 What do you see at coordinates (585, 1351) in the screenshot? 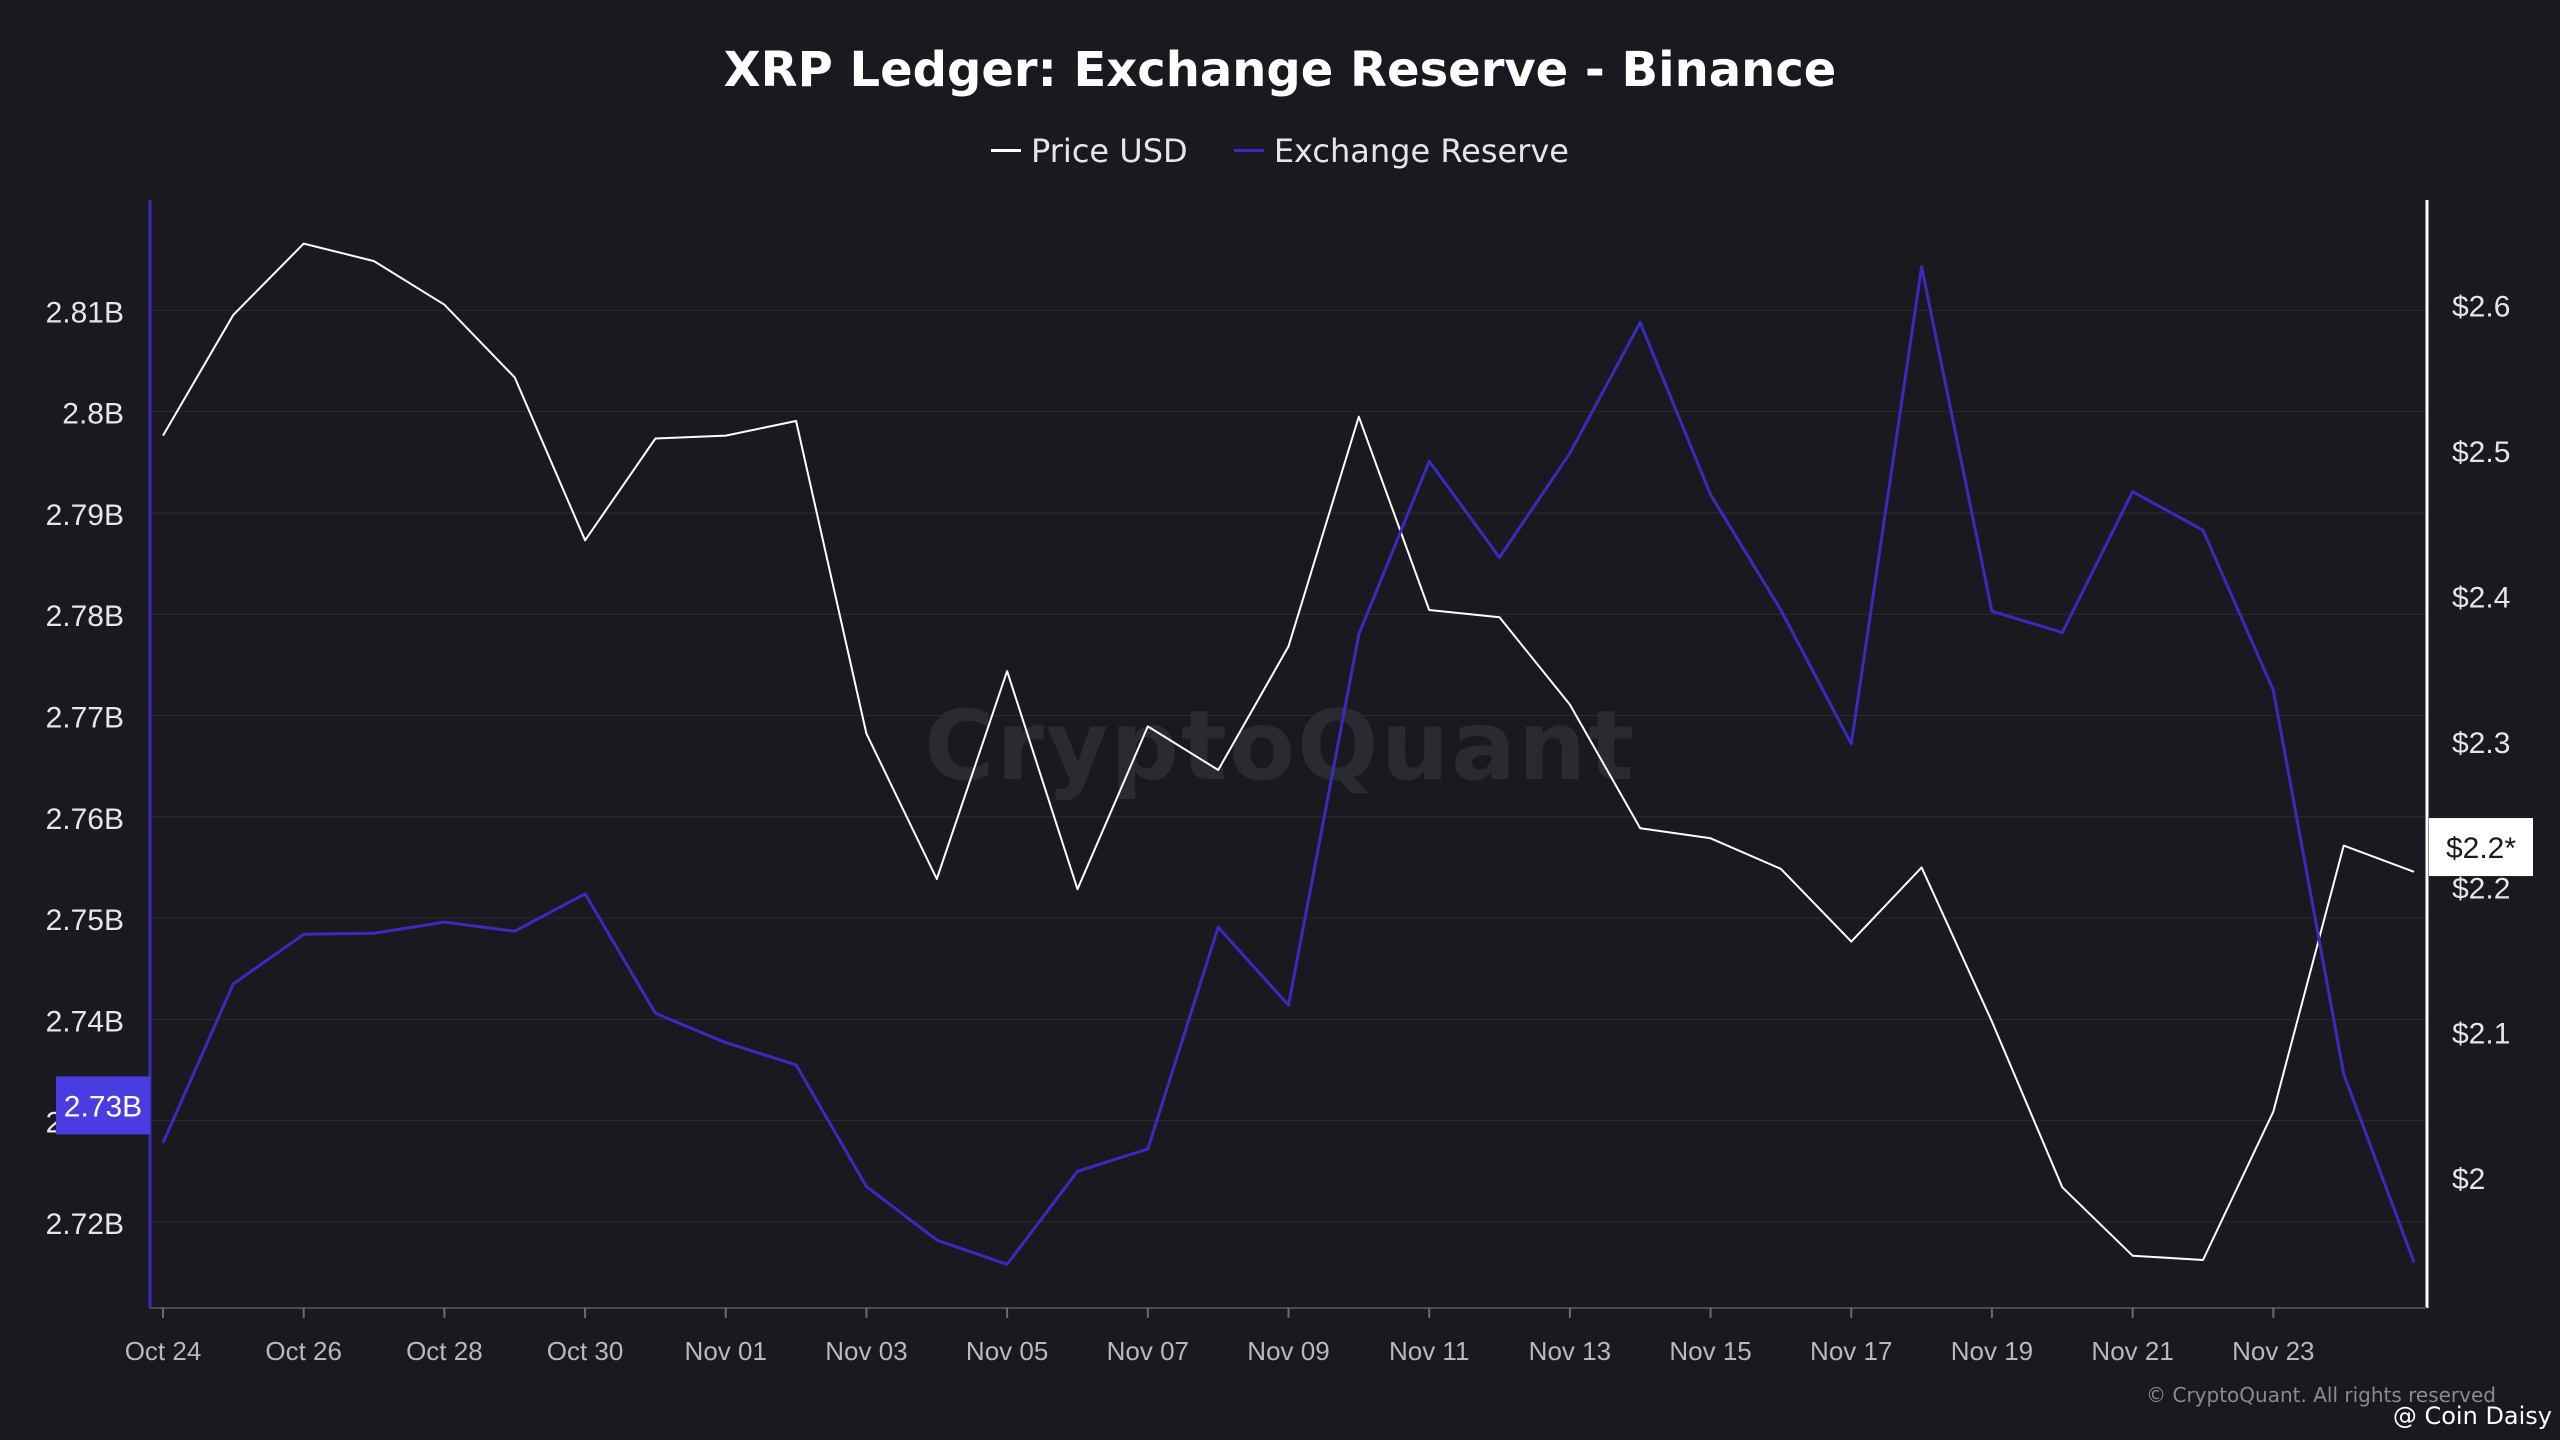
I see `x-tick-label: Oct 30` at bounding box center [585, 1351].